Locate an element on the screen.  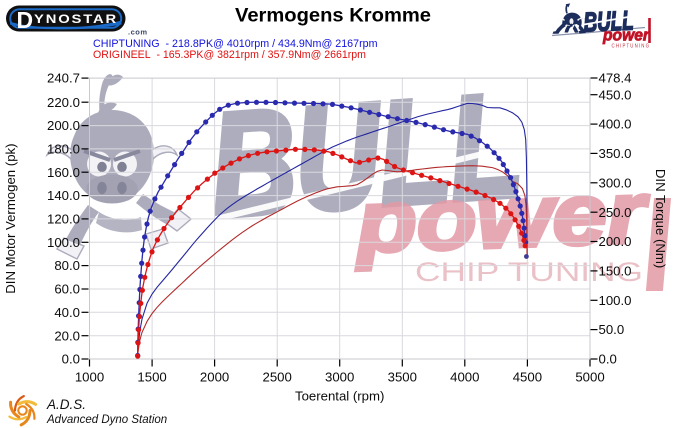
svg-text: 4000 is located at coordinates (464, 377).